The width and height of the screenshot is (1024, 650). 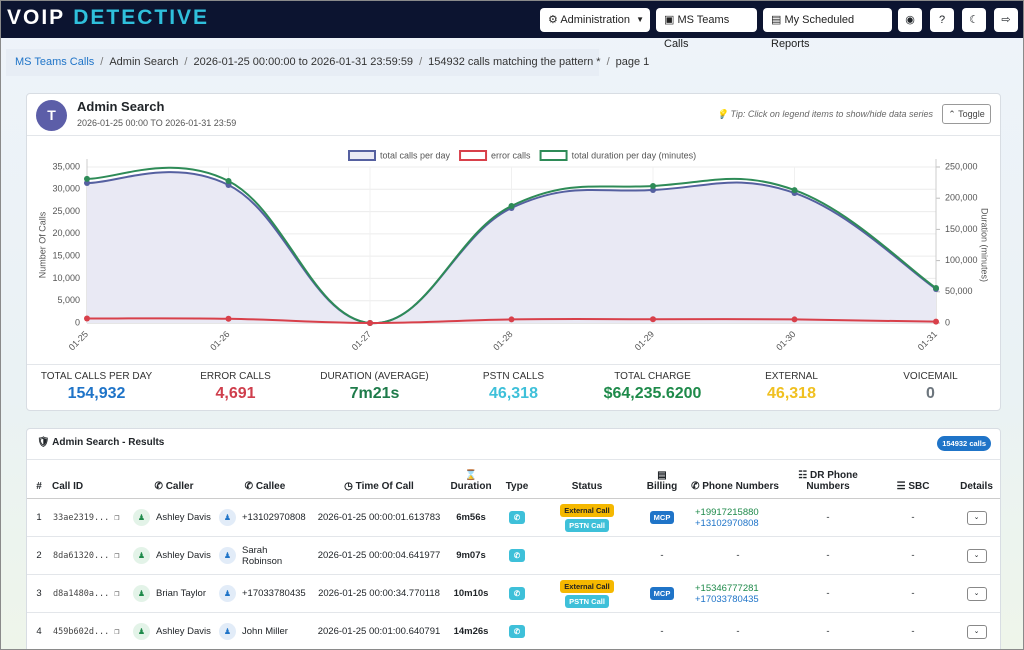 I want to click on breadcrumb-item: 154932 calls matching the pattern *, so click(x=507, y=62).